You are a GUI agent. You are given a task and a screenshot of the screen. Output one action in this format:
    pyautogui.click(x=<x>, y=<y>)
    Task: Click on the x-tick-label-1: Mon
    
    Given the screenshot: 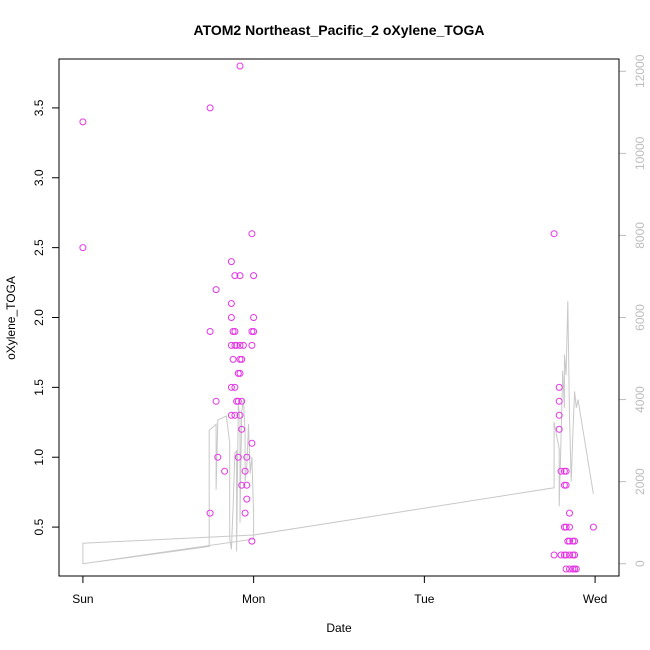 What is the action you would take?
    pyautogui.click(x=253, y=599)
    